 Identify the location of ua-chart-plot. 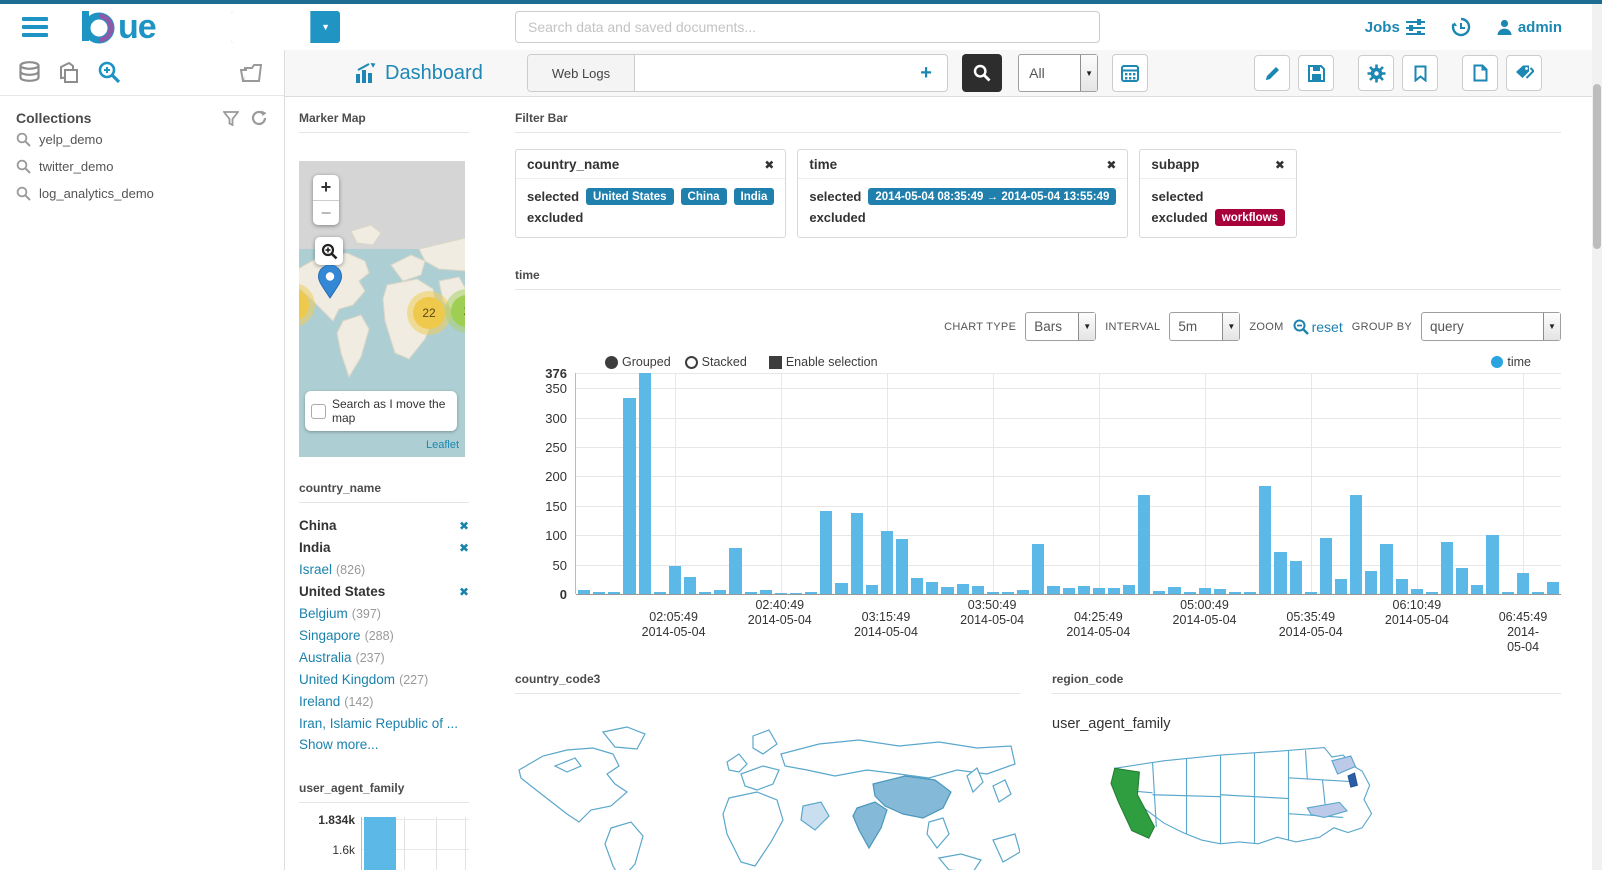
(415, 843).